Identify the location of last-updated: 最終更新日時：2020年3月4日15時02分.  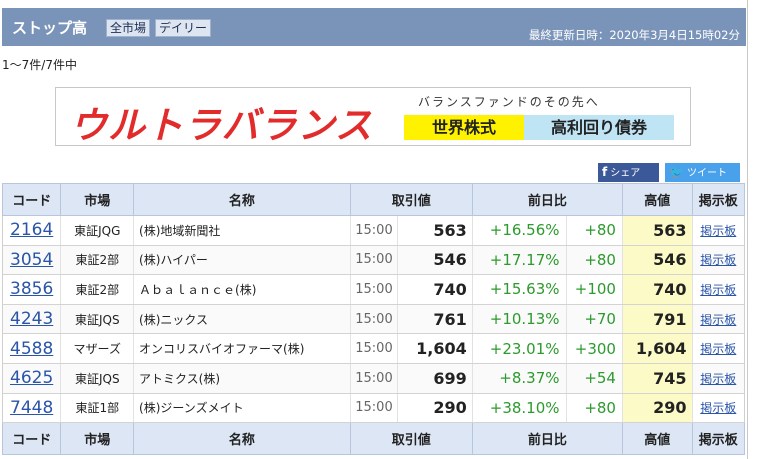
(634, 35).